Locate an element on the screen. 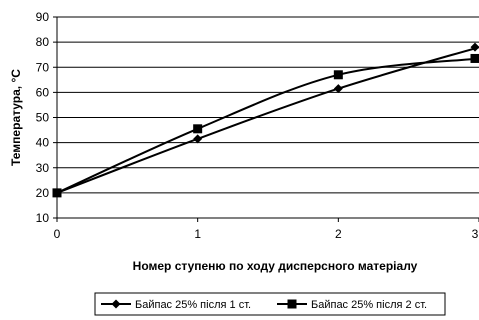 This screenshot has width=479, height=320. y-tick-label: 80 is located at coordinates (43, 42).